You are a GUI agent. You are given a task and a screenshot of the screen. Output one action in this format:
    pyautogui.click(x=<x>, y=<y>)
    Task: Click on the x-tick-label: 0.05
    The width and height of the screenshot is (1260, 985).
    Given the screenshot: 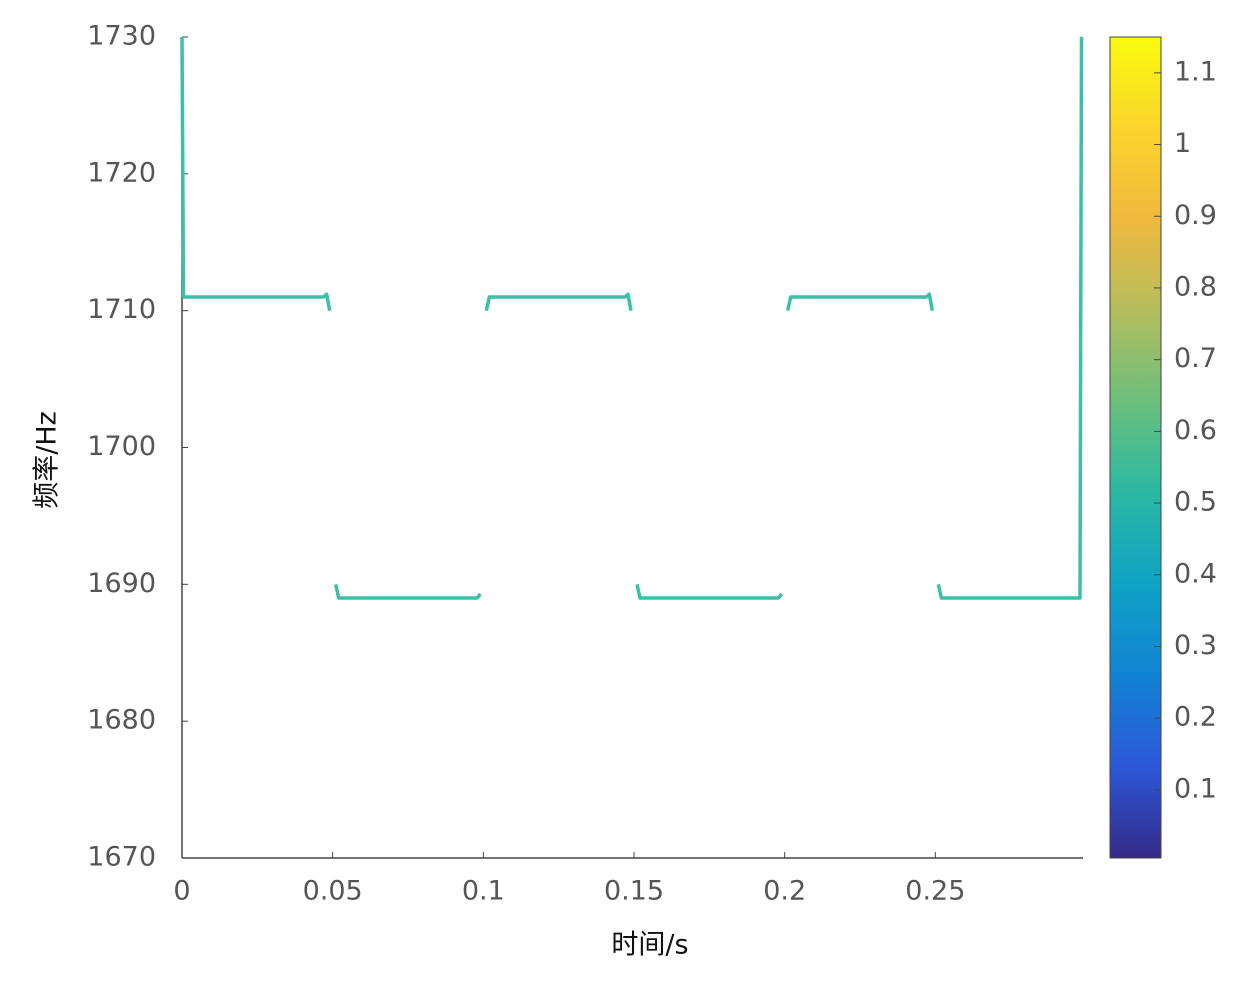 What is the action you would take?
    pyautogui.click(x=333, y=891)
    